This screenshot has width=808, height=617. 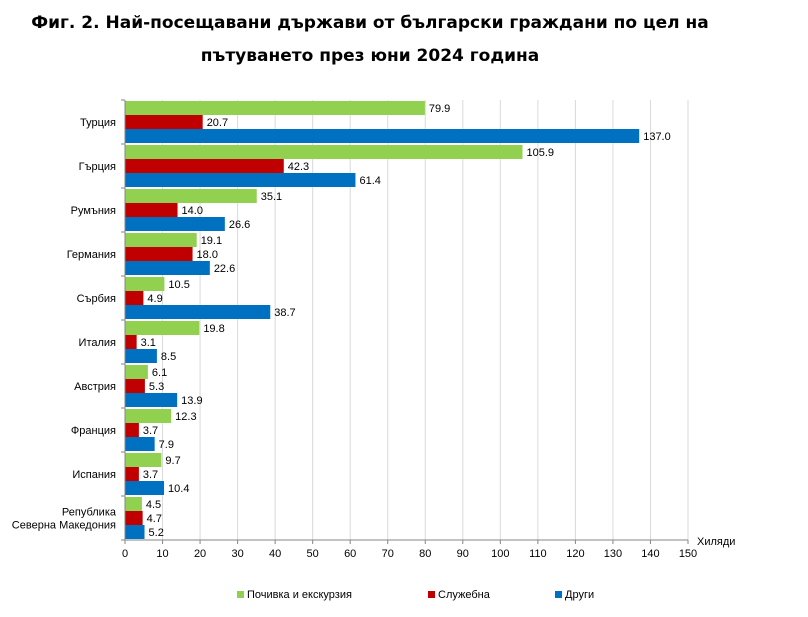 I want to click on bar-value-label: 19.1, so click(x=211, y=241).